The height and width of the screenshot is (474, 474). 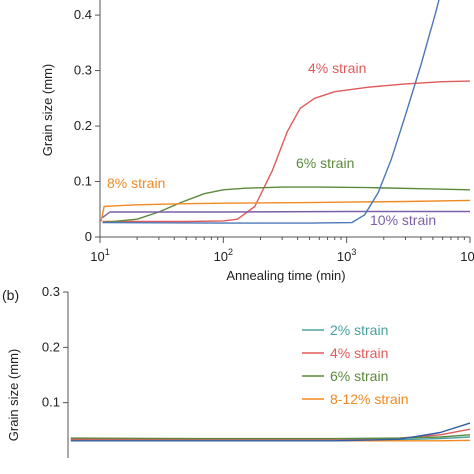 What do you see at coordinates (359, 330) in the screenshot?
I see `legend-entry-label: 2% strain` at bounding box center [359, 330].